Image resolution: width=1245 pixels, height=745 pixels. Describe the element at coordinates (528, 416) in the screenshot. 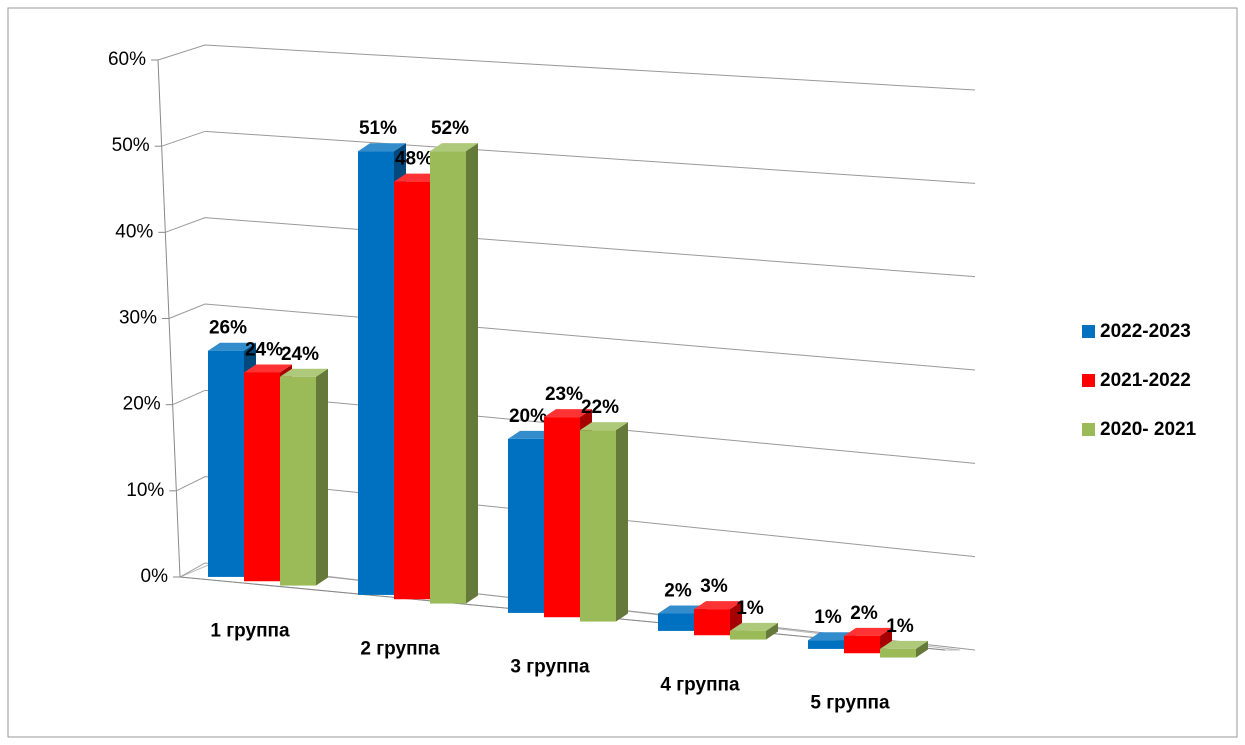

I see `data-label: 20%` at that location.